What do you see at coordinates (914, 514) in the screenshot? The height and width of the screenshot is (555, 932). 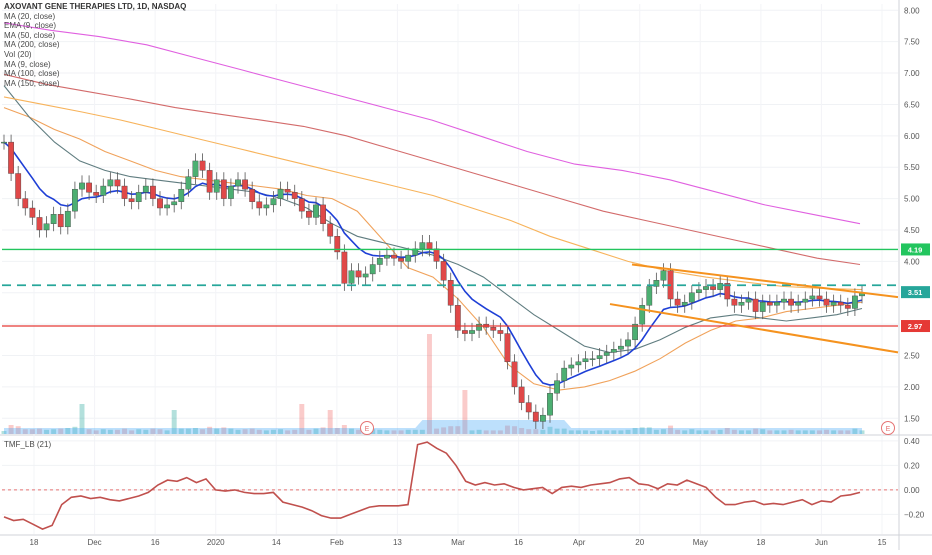 I see `osc-y-tick-label: −0.20` at bounding box center [914, 514].